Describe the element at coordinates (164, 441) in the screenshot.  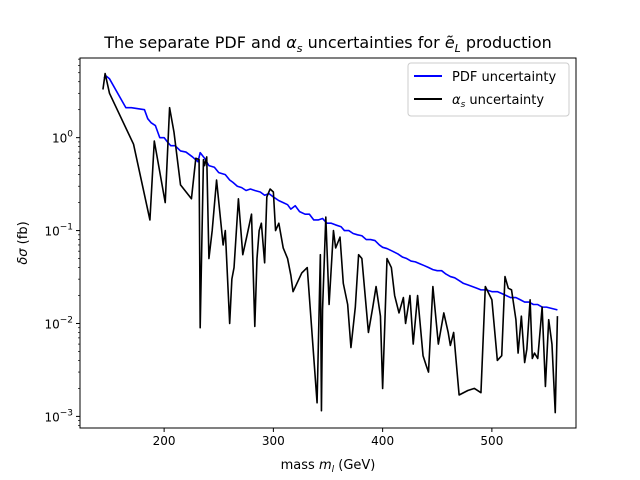
I see `x-tick-label: 200` at that location.